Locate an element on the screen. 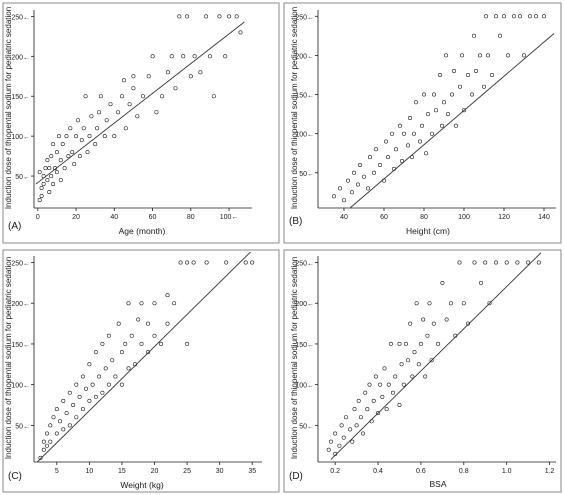 The height and width of the screenshot is (495, 564). x-tick-label: 80 is located at coordinates (191, 217).